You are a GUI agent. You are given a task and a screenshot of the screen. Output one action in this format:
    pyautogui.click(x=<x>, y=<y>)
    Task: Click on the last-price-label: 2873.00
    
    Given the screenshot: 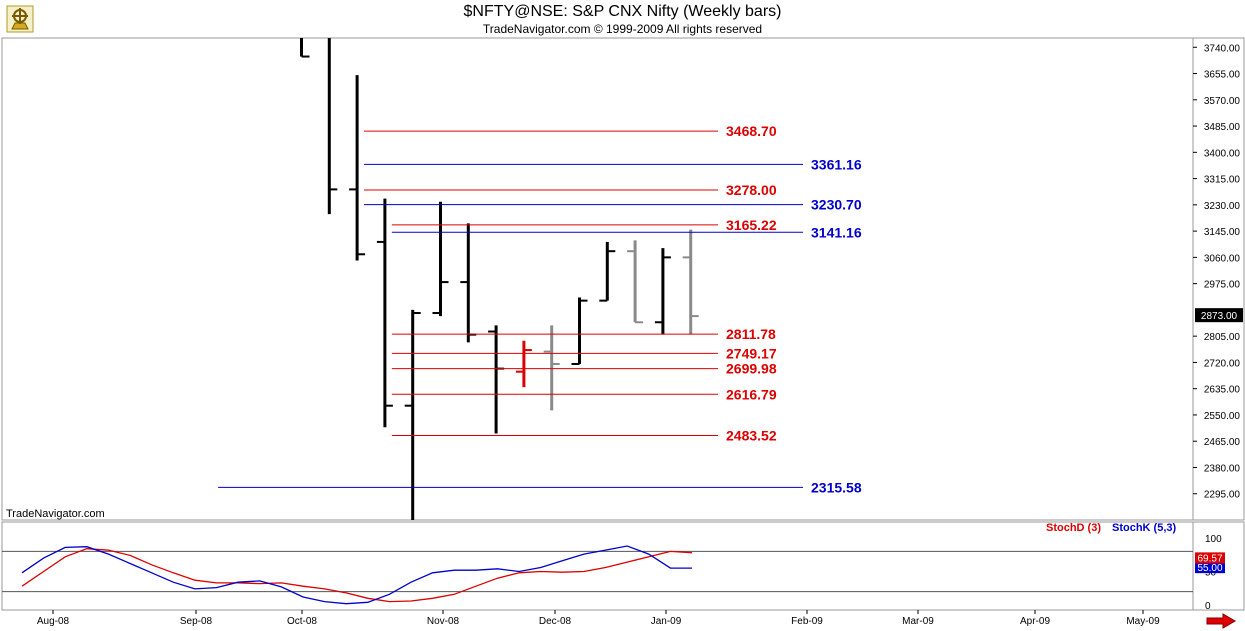 What is the action you would take?
    pyautogui.click(x=1219, y=316)
    